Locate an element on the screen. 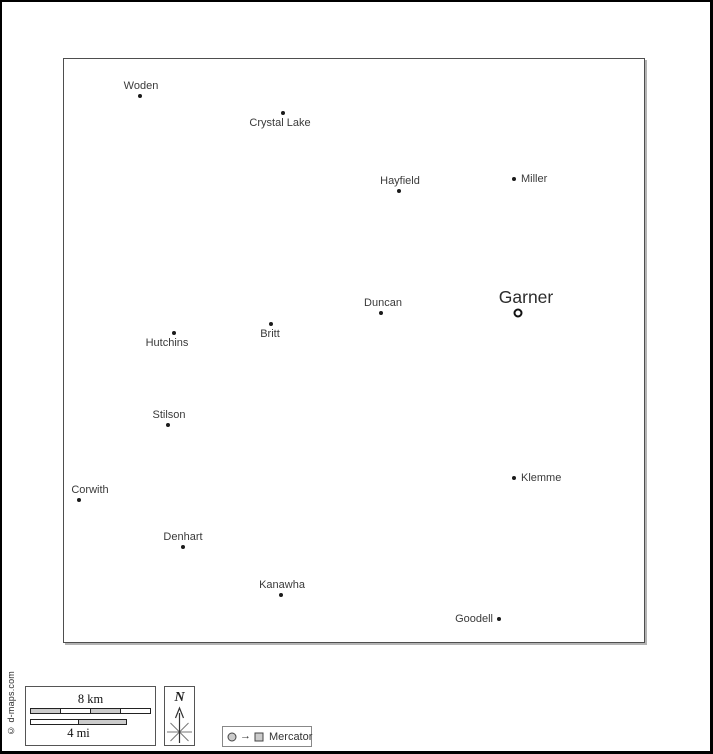 This screenshot has height=754, width=713. north-arrow-icon is located at coordinates (179, 724).